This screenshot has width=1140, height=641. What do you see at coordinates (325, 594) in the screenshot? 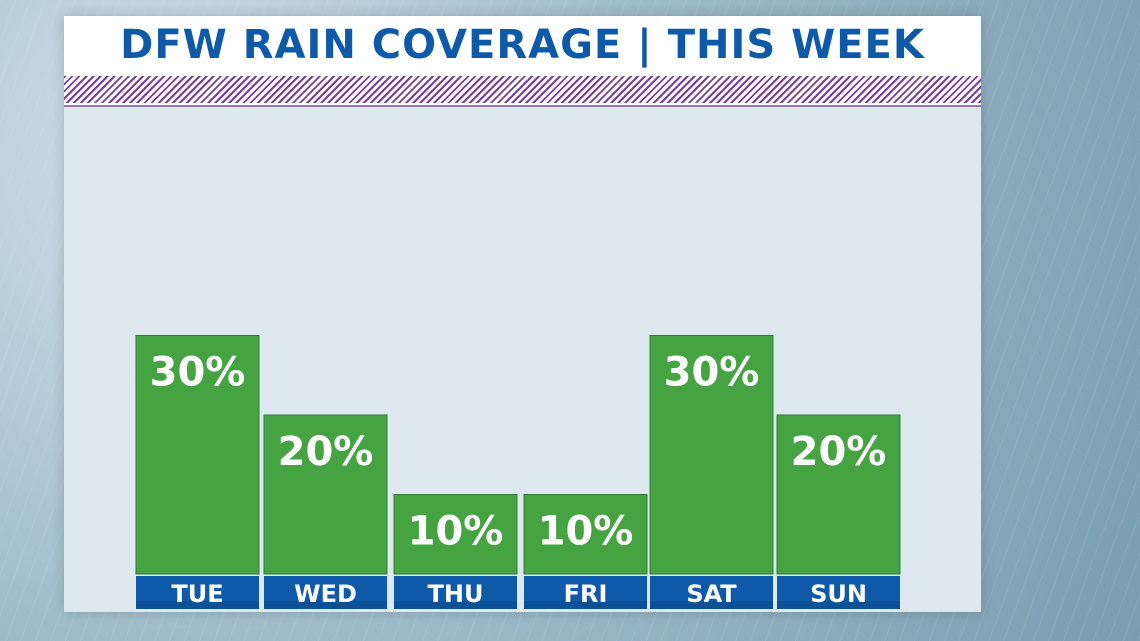
I see `day-label: WED` at bounding box center [325, 594].